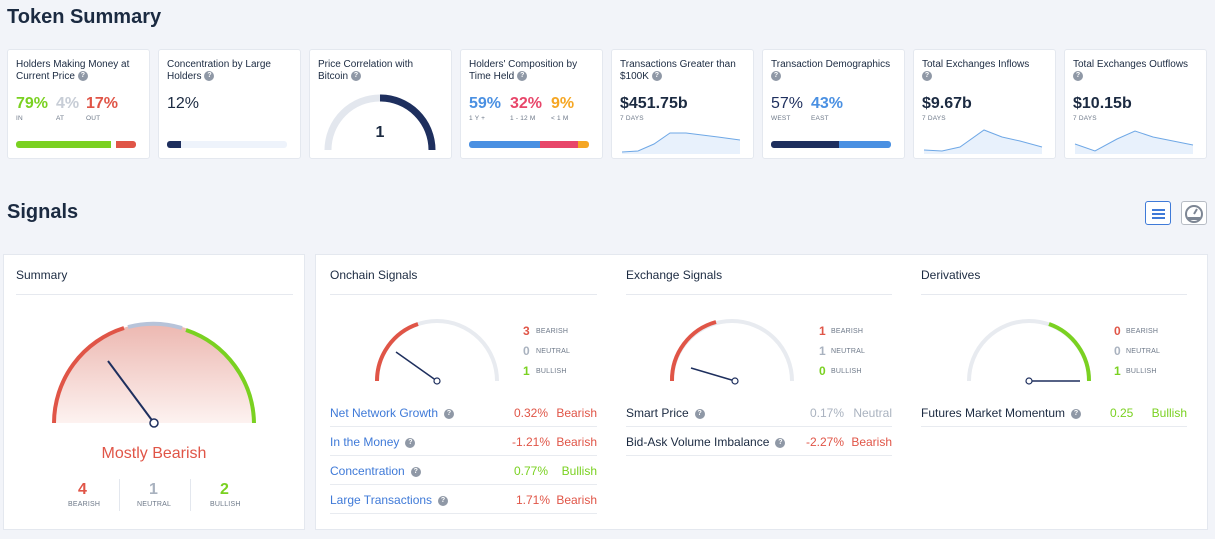 The height and width of the screenshot is (539, 1215). Describe the element at coordinates (154, 504) in the screenshot. I see `summary-neutral-label: NEUTRAL` at that location.